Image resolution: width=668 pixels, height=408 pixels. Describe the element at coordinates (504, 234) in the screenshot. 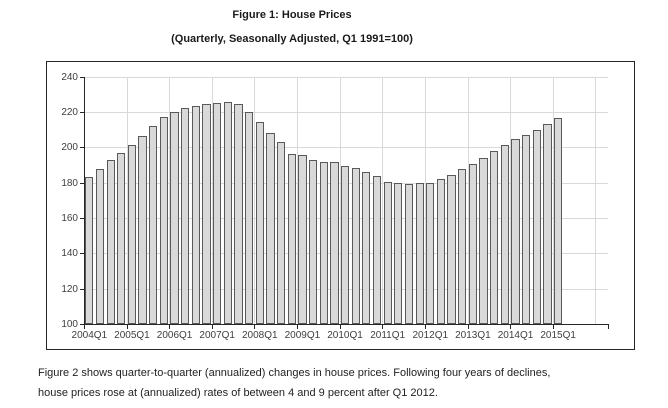

I see `bar-2013Q4` at that location.